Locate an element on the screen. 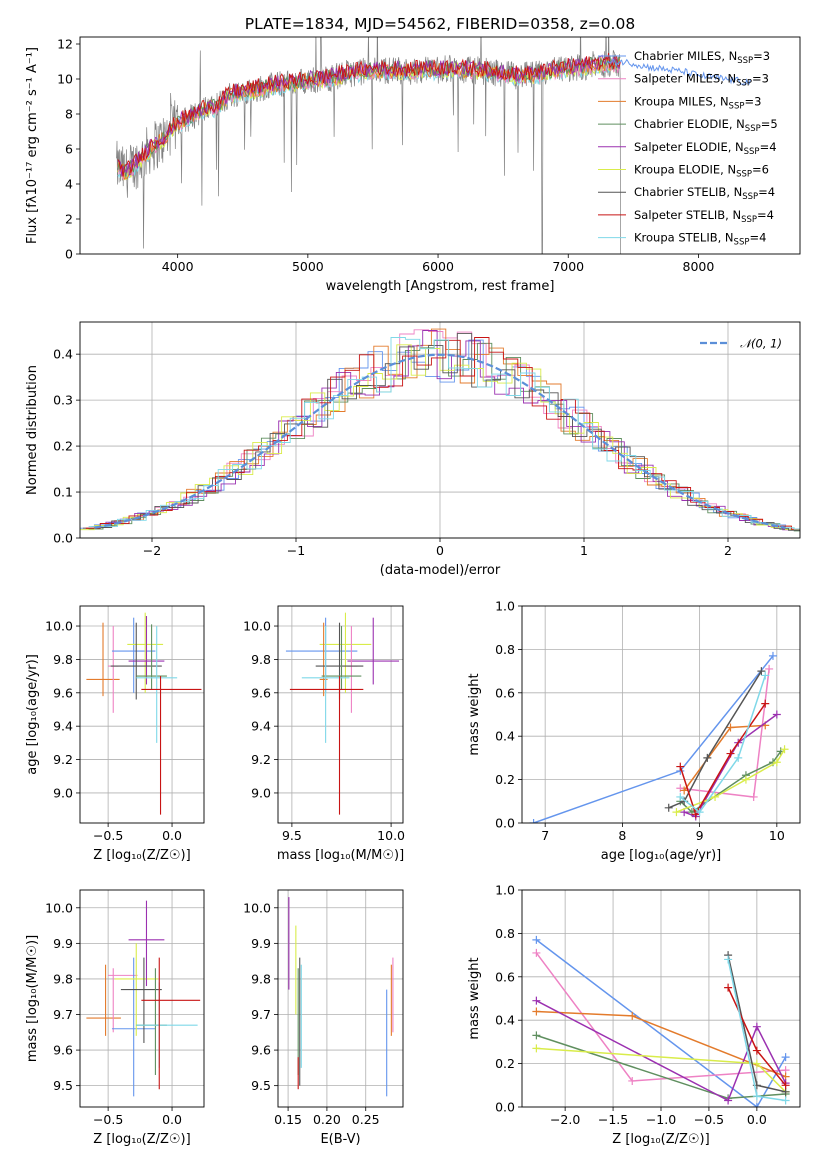 Image resolution: width=819 pixels, height=1170 pixels. weight-line-kroupa-miles is located at coordinates (724, 757).